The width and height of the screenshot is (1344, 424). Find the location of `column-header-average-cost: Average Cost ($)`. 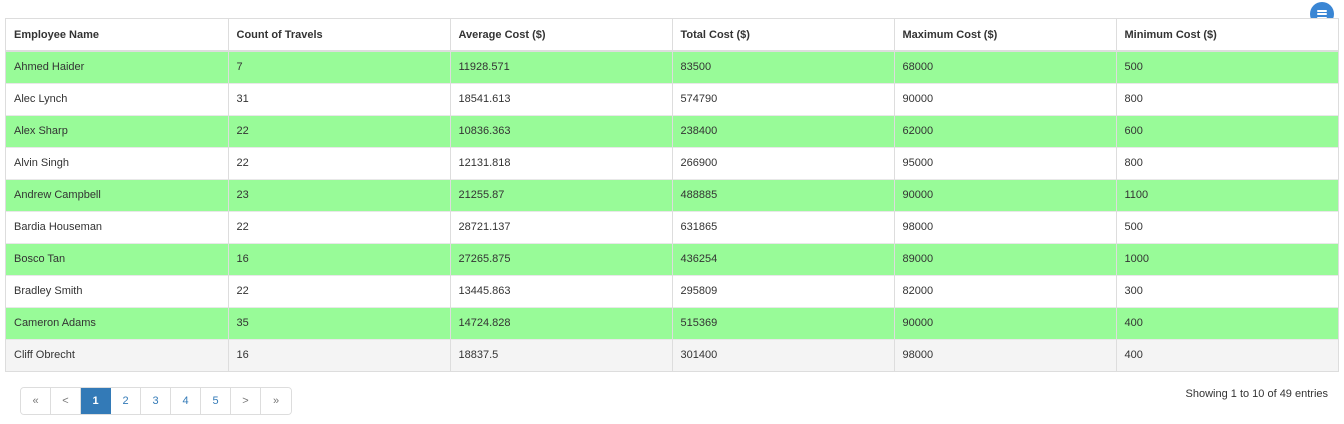

column-header-average-cost: Average Cost ($) is located at coordinates (561, 35).